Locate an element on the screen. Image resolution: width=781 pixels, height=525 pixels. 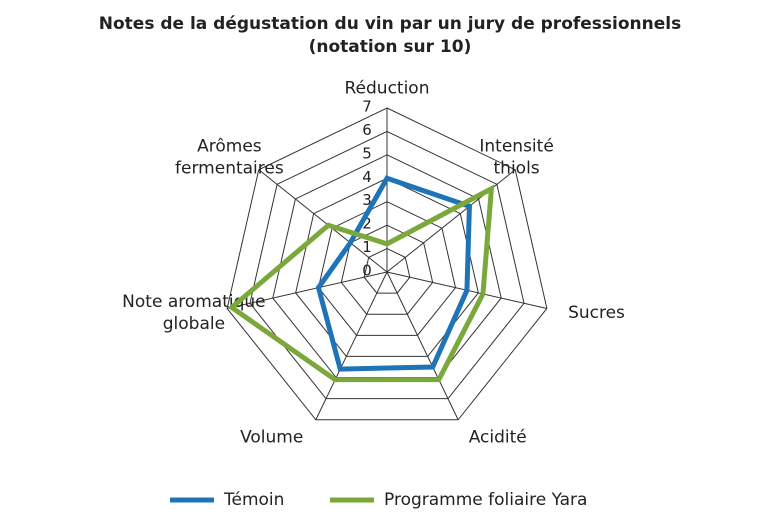
r-tick-label: 3 is located at coordinates (367, 200).